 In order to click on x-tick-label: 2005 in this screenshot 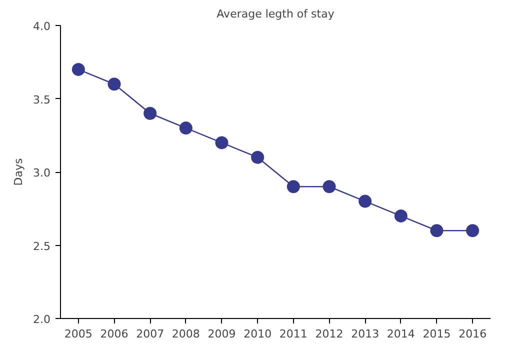, I will do `click(78, 334)`.